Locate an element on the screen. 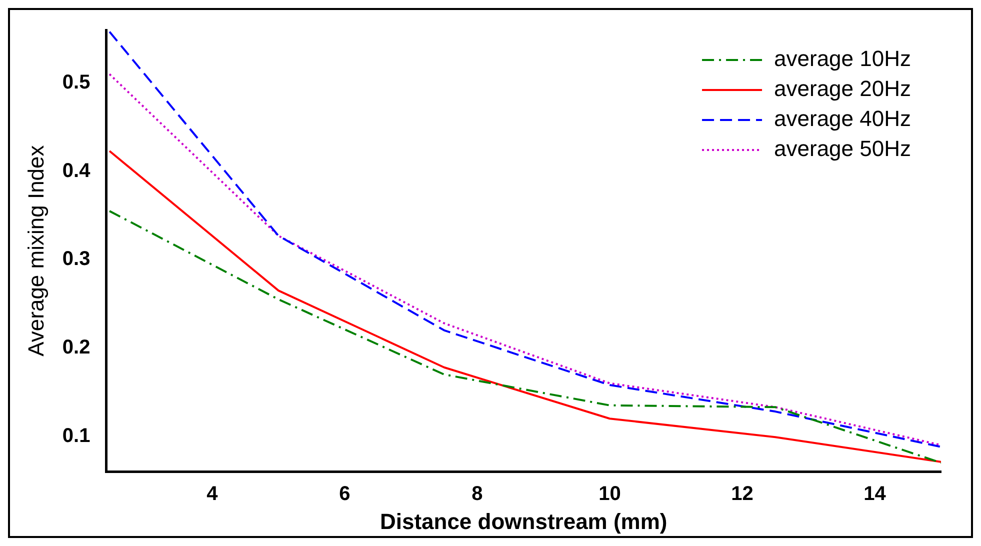  x-tick-label: 10 is located at coordinates (609, 494).